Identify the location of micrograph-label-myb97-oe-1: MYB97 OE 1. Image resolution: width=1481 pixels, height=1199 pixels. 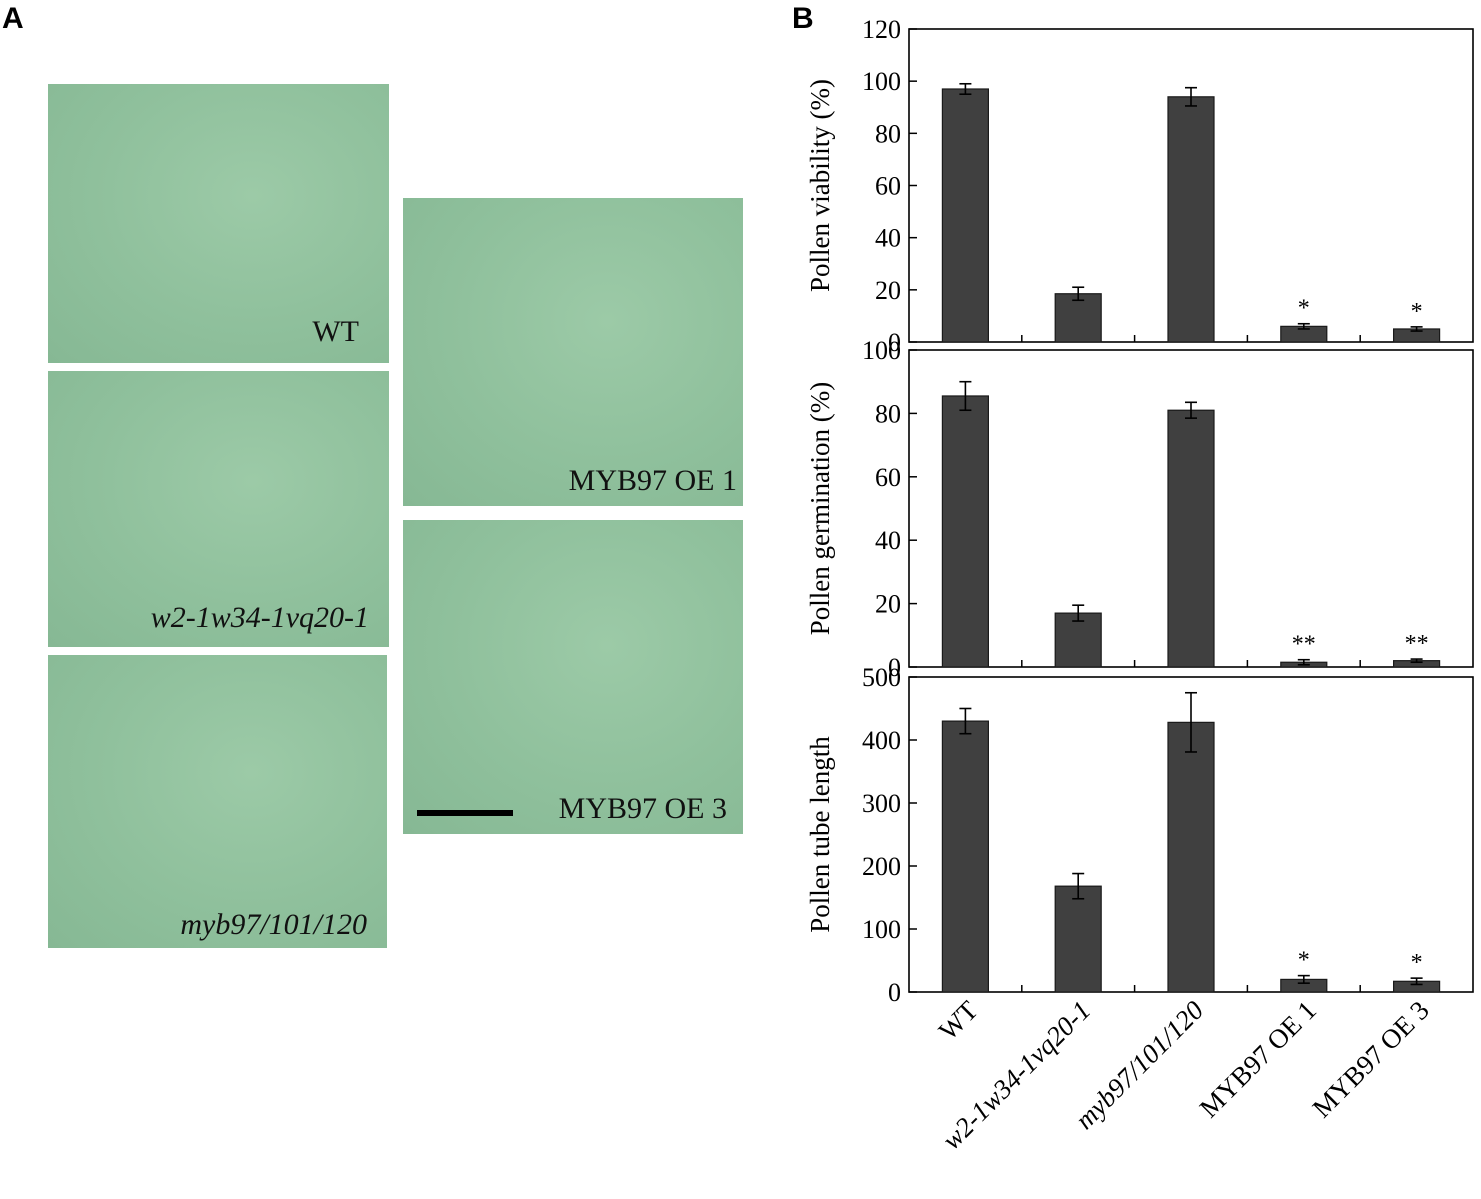
(652, 480).